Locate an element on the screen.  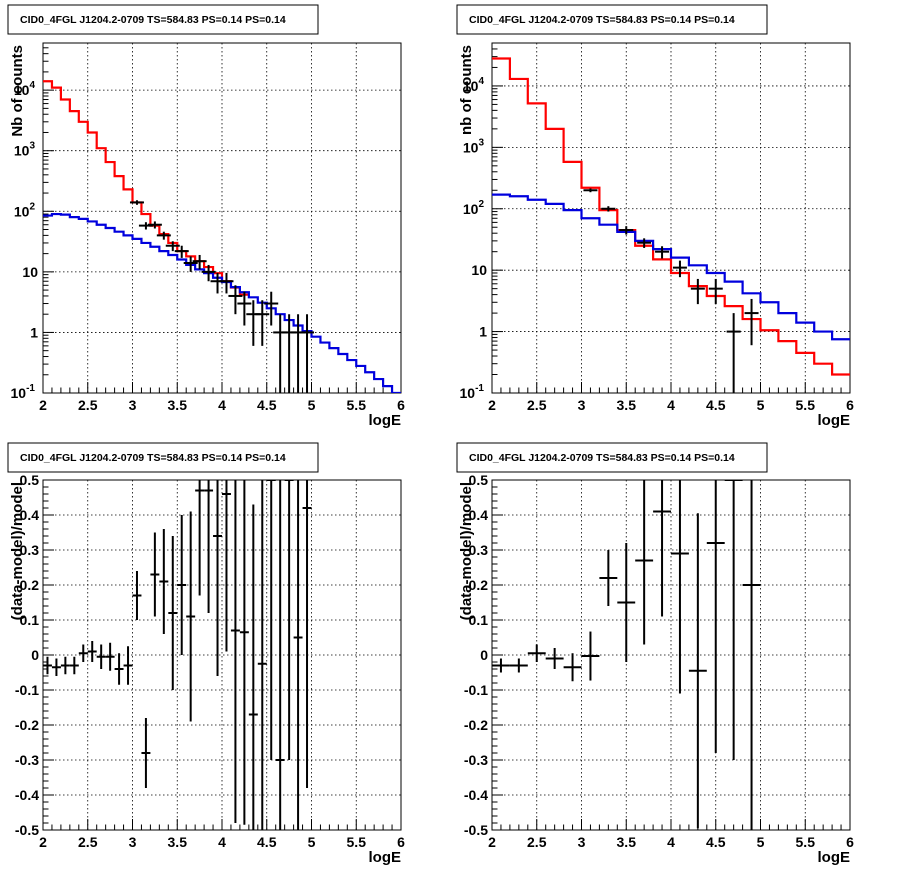
y-tick-exponent: -1 is located at coordinates (479, 388).